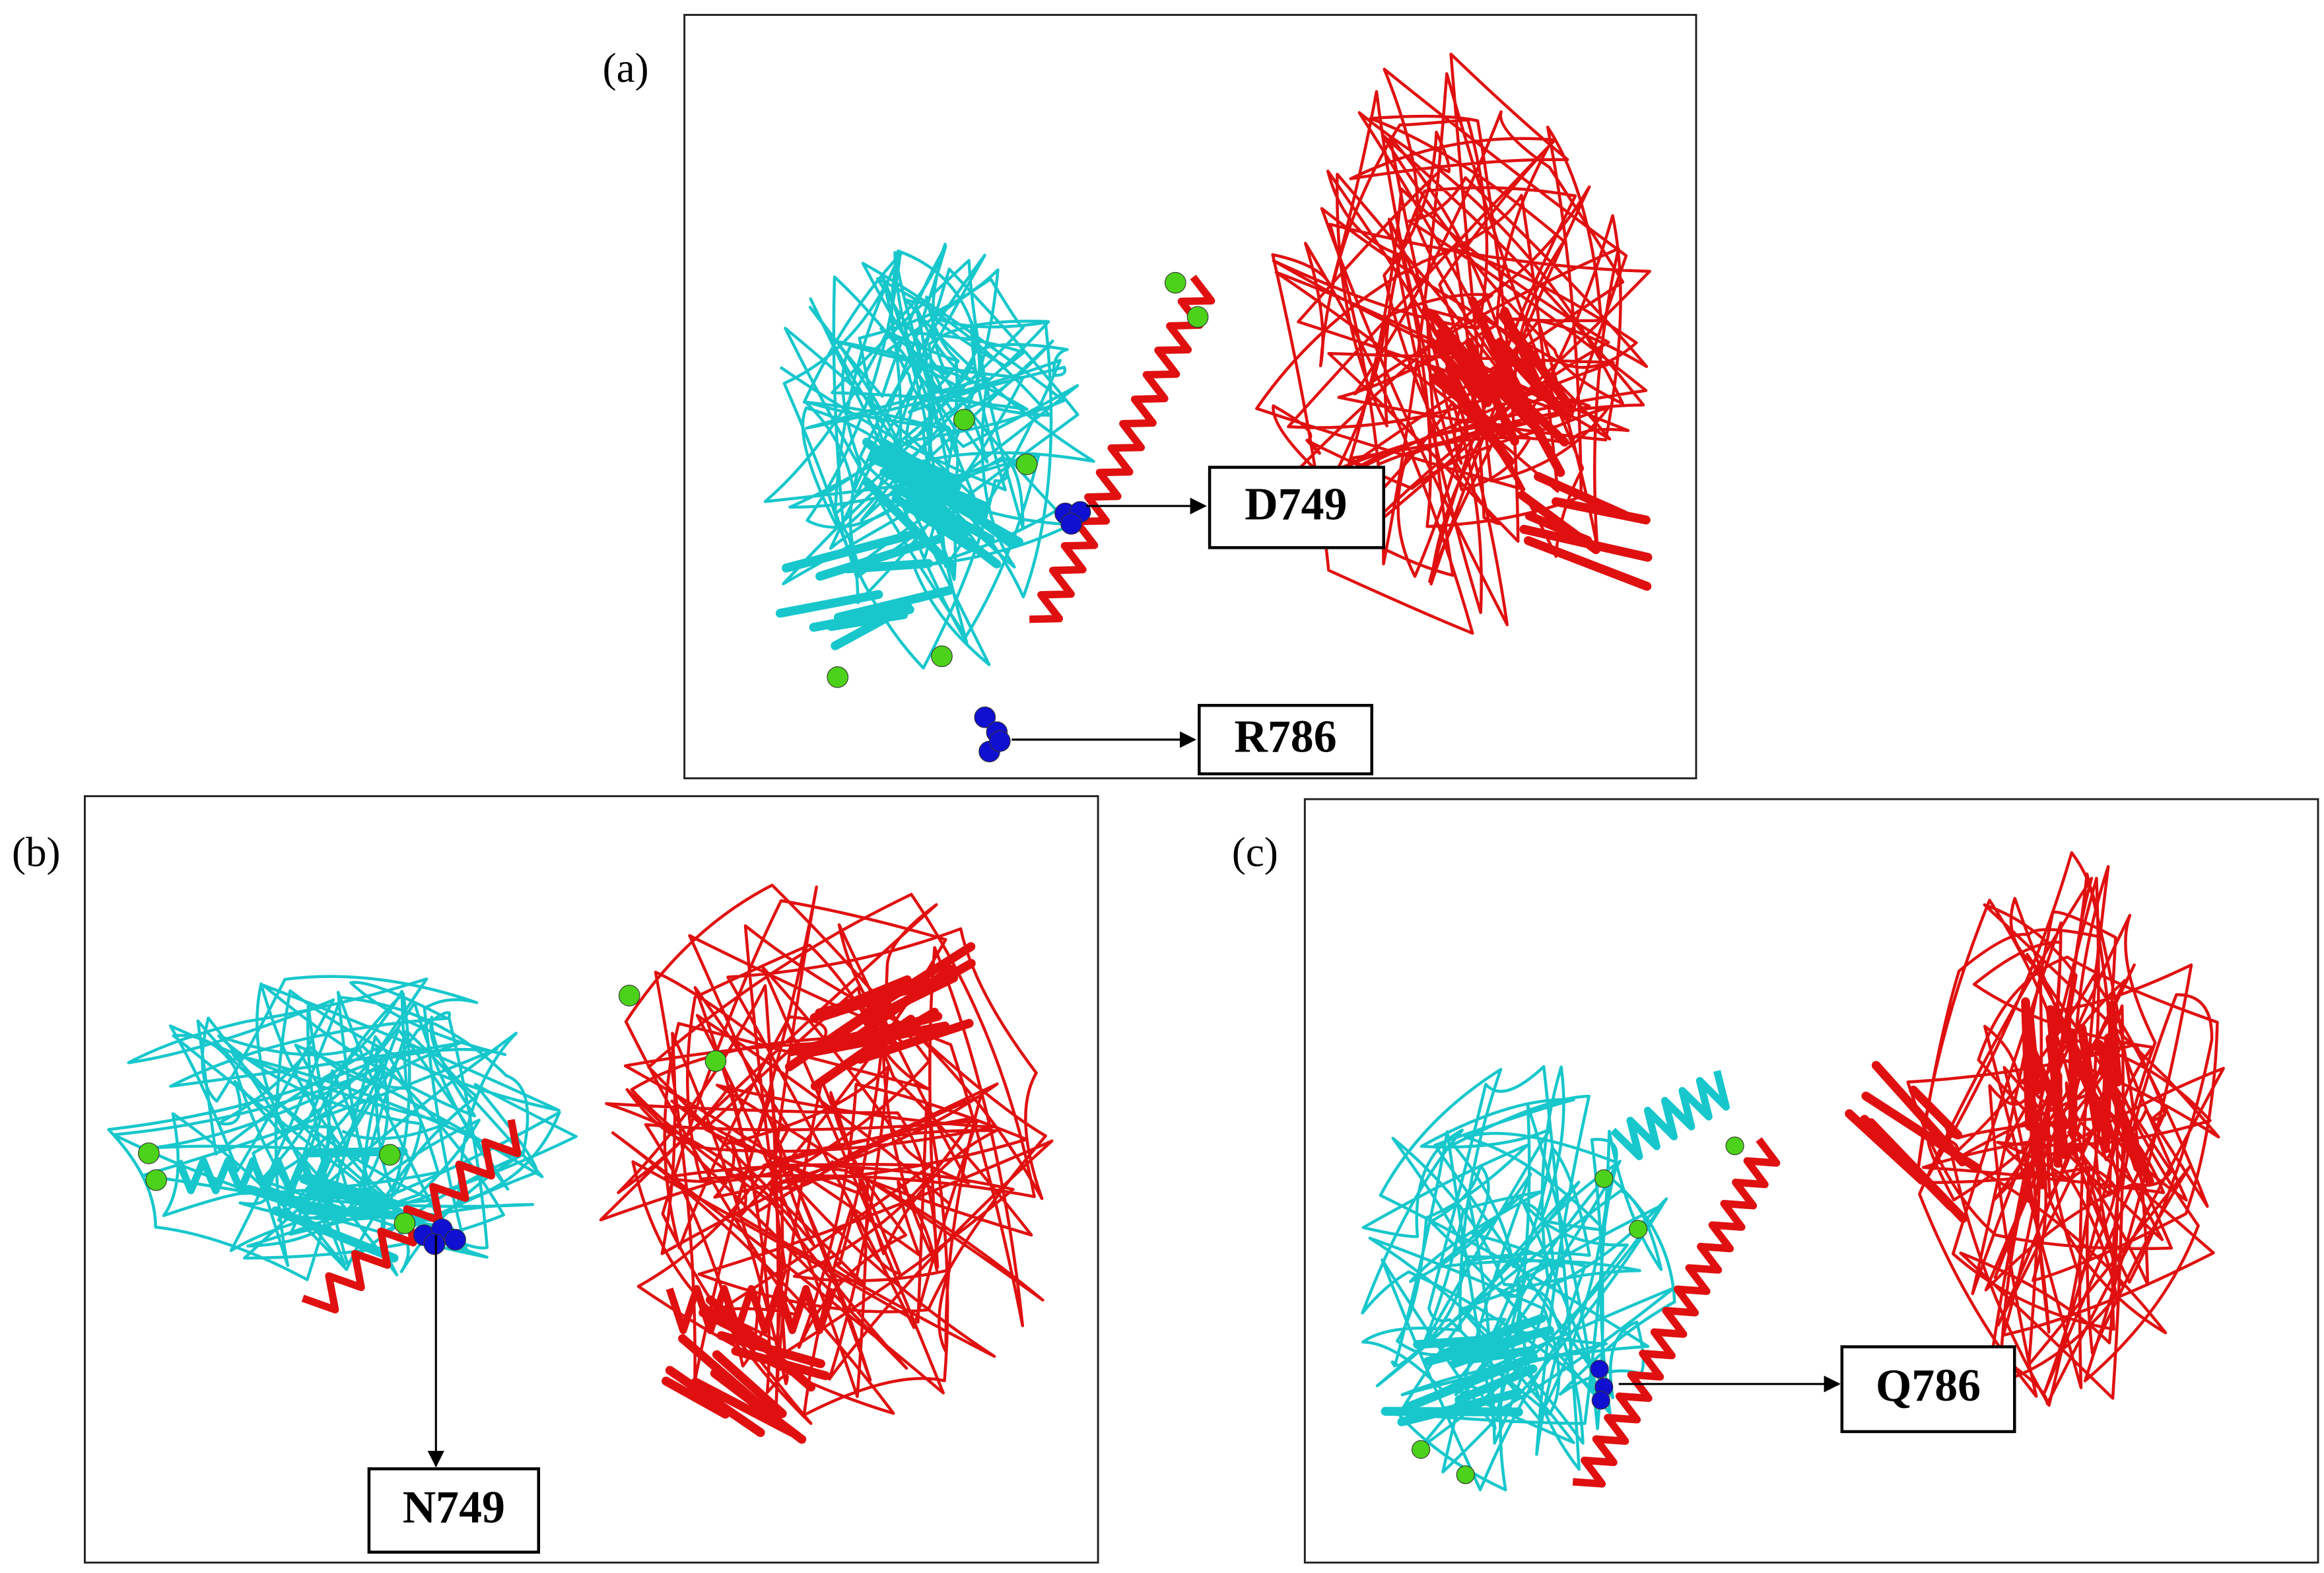 This screenshot has height=1573, width=2324. Describe the element at coordinates (1929, 1385) in the screenshot. I see `residue-label: Q786` at that location.